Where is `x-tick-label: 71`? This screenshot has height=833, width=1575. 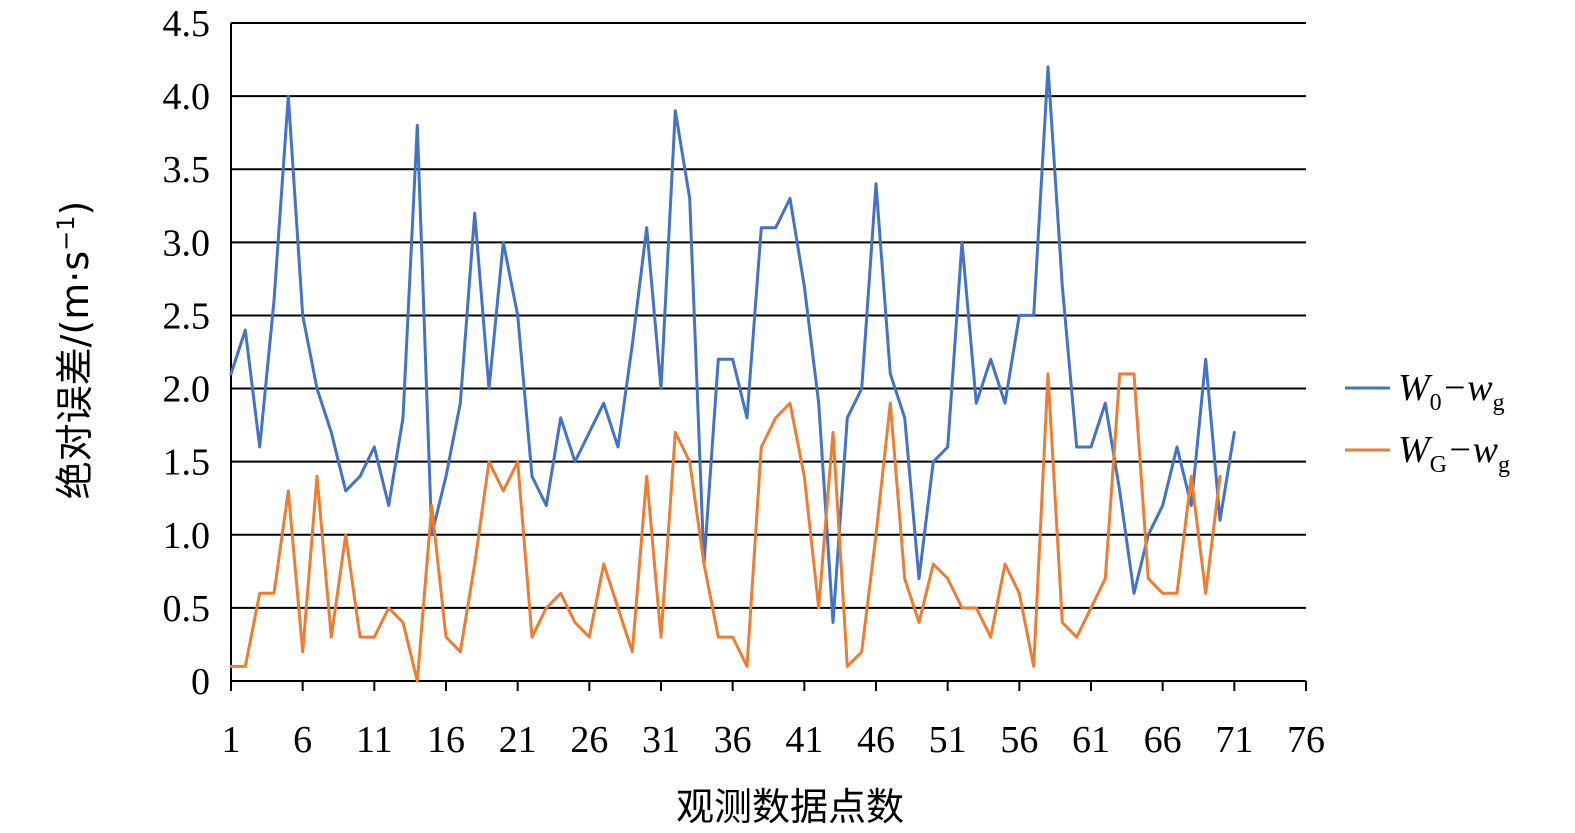 x-tick-label: 71 is located at coordinates (1234, 740).